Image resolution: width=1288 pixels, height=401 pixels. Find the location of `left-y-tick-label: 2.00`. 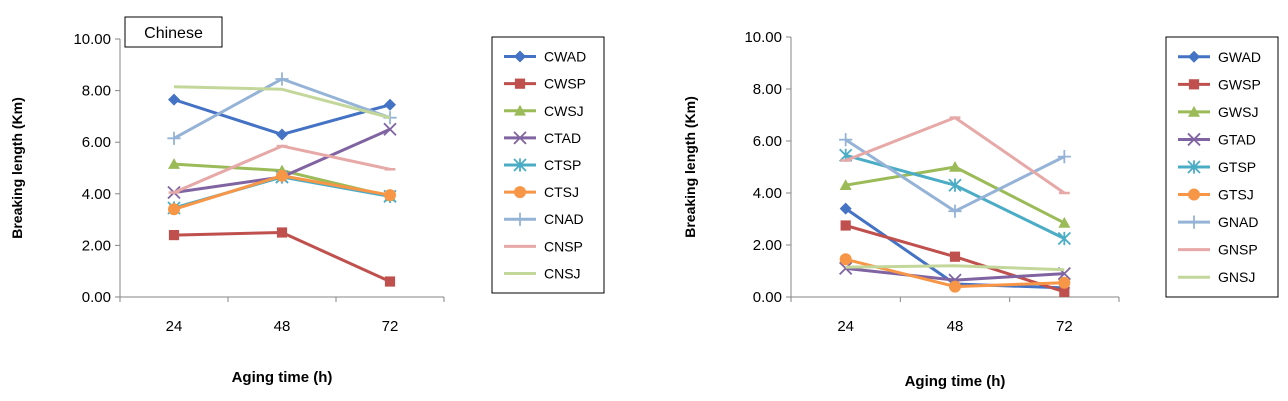

left-y-tick-label: 2.00 is located at coordinates (96, 245).